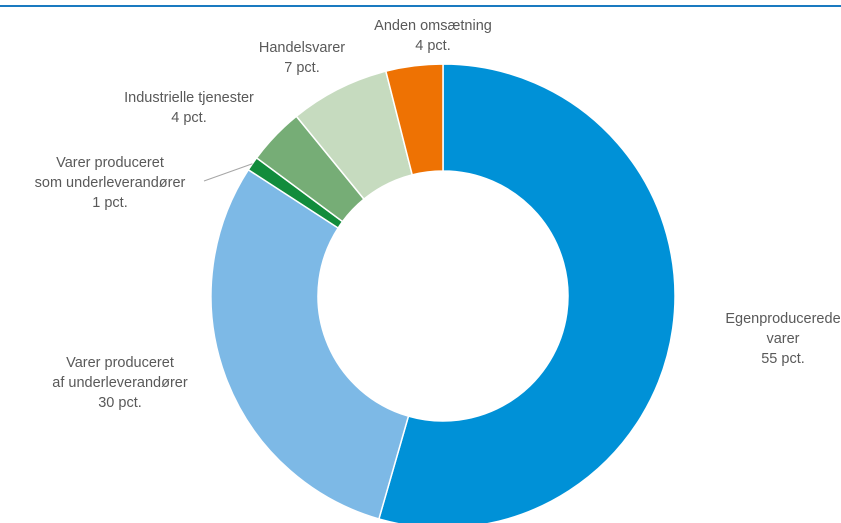 The height and width of the screenshot is (523, 841). I want to click on data-label-1-line-2: 30 pct., so click(120, 403).